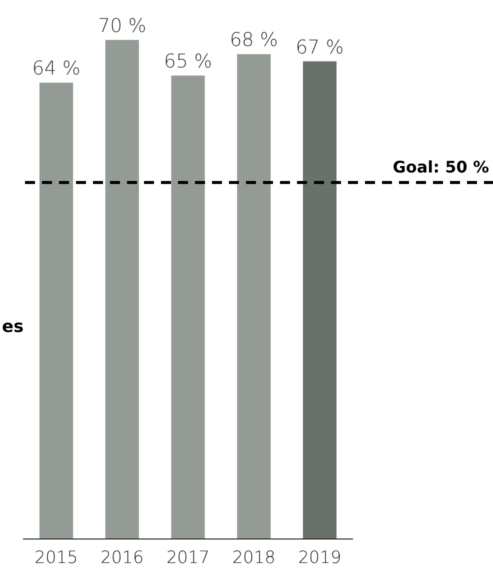 This screenshot has width=493, height=568. What do you see at coordinates (56, 558) in the screenshot?
I see `x-tick-label: 2015` at bounding box center [56, 558].